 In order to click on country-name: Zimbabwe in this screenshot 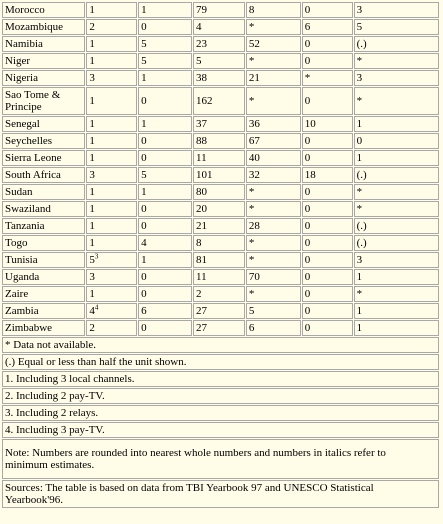, I will do `click(29, 328)`.